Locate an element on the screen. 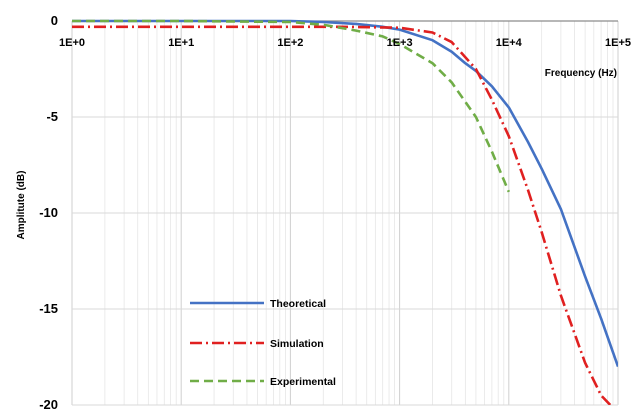  y-tick-label: -15 is located at coordinates (48, 308).